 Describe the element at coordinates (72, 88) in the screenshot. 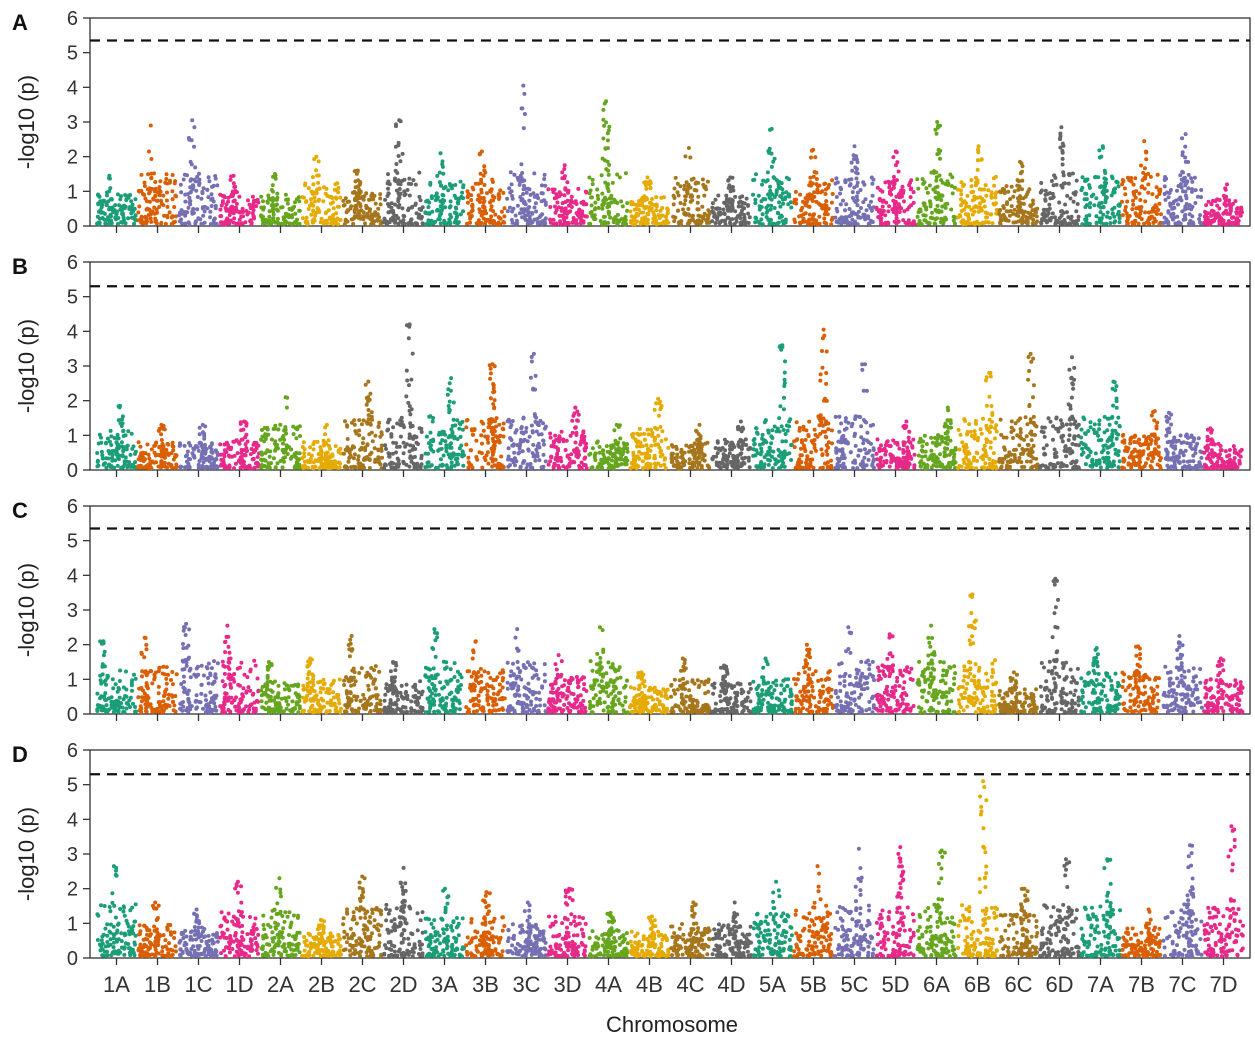

I see `y-tick-label: 4` at that location.